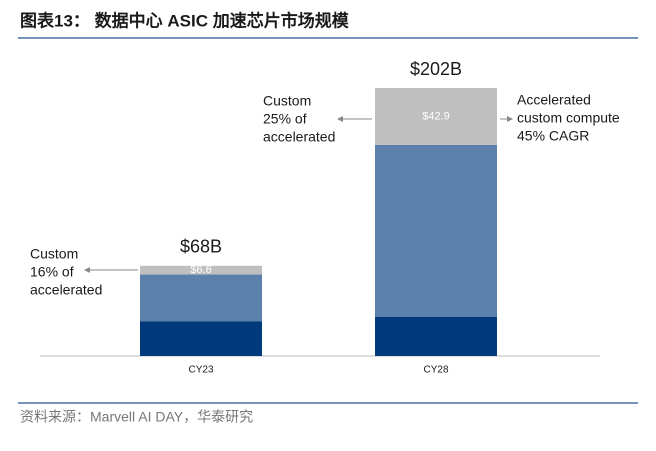 The height and width of the screenshot is (451, 656). Describe the element at coordinates (201, 247) in the screenshot. I see `total-label: $68B` at that location.